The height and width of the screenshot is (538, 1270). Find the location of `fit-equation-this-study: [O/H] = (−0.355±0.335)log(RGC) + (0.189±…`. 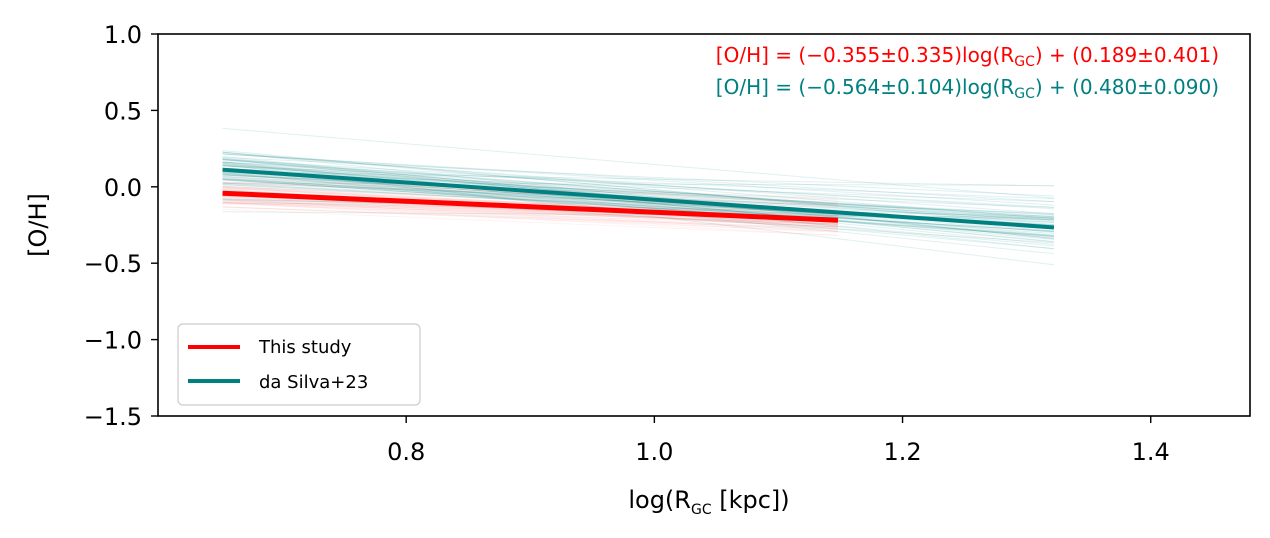

fit-equation-this-study: [O/H] = (−0.355±0.335)log(RGC) + (0.189±… is located at coordinates (967, 56).